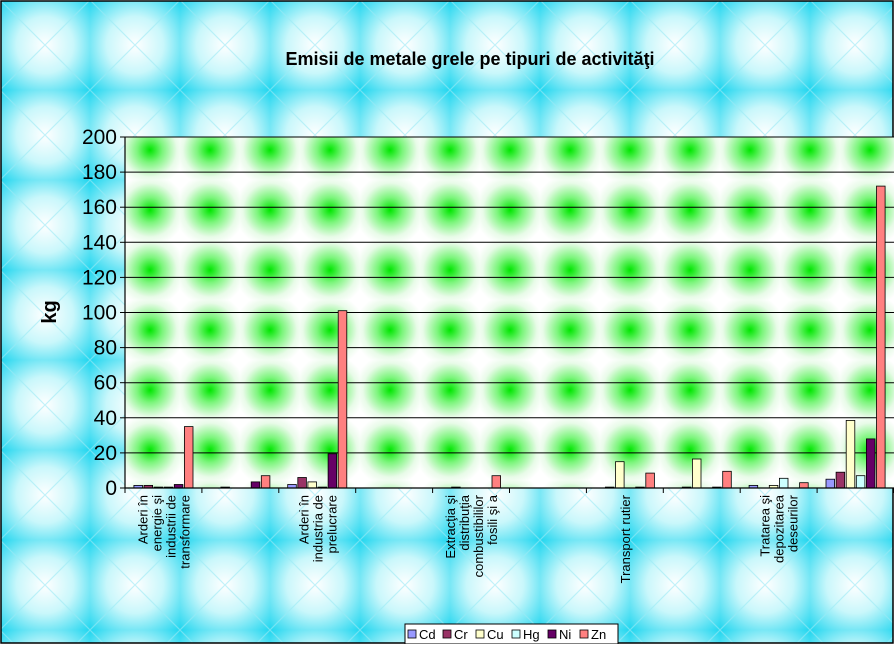 The width and height of the screenshot is (894, 649). Describe the element at coordinates (450, 527) in the screenshot. I see `category-label: Extracţia şi` at that location.